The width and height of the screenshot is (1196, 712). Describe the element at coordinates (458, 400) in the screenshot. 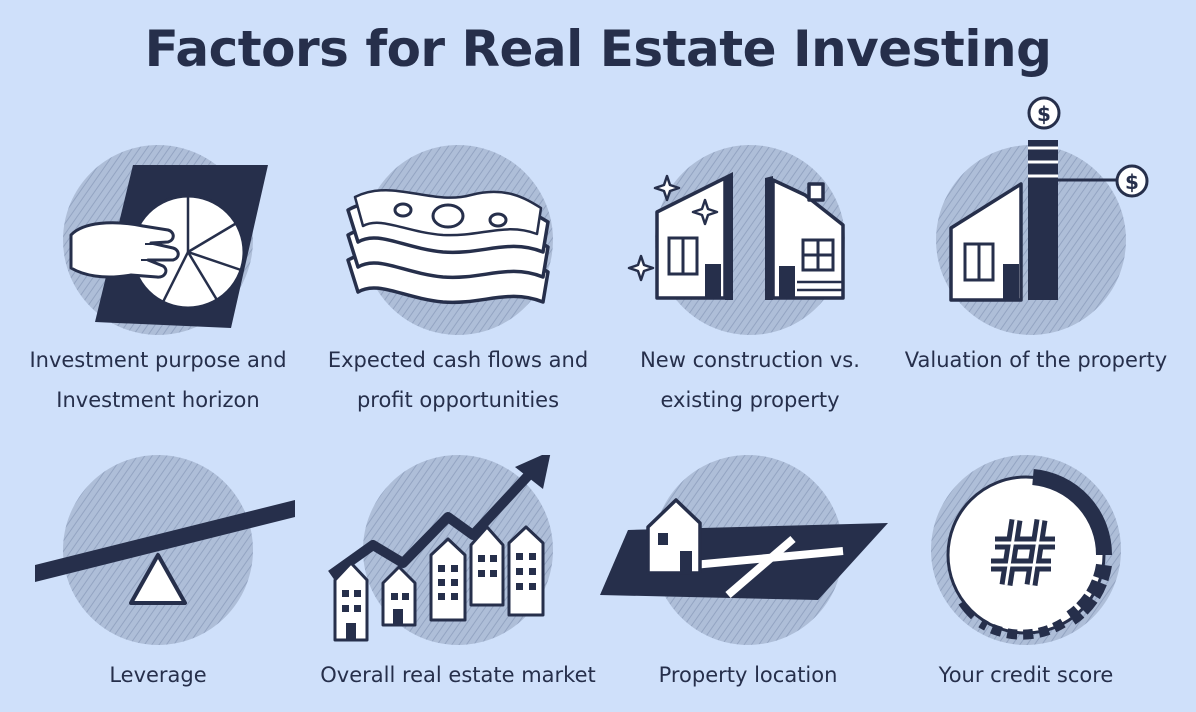

I see `factor-label-line2: profit opportunities` at that location.